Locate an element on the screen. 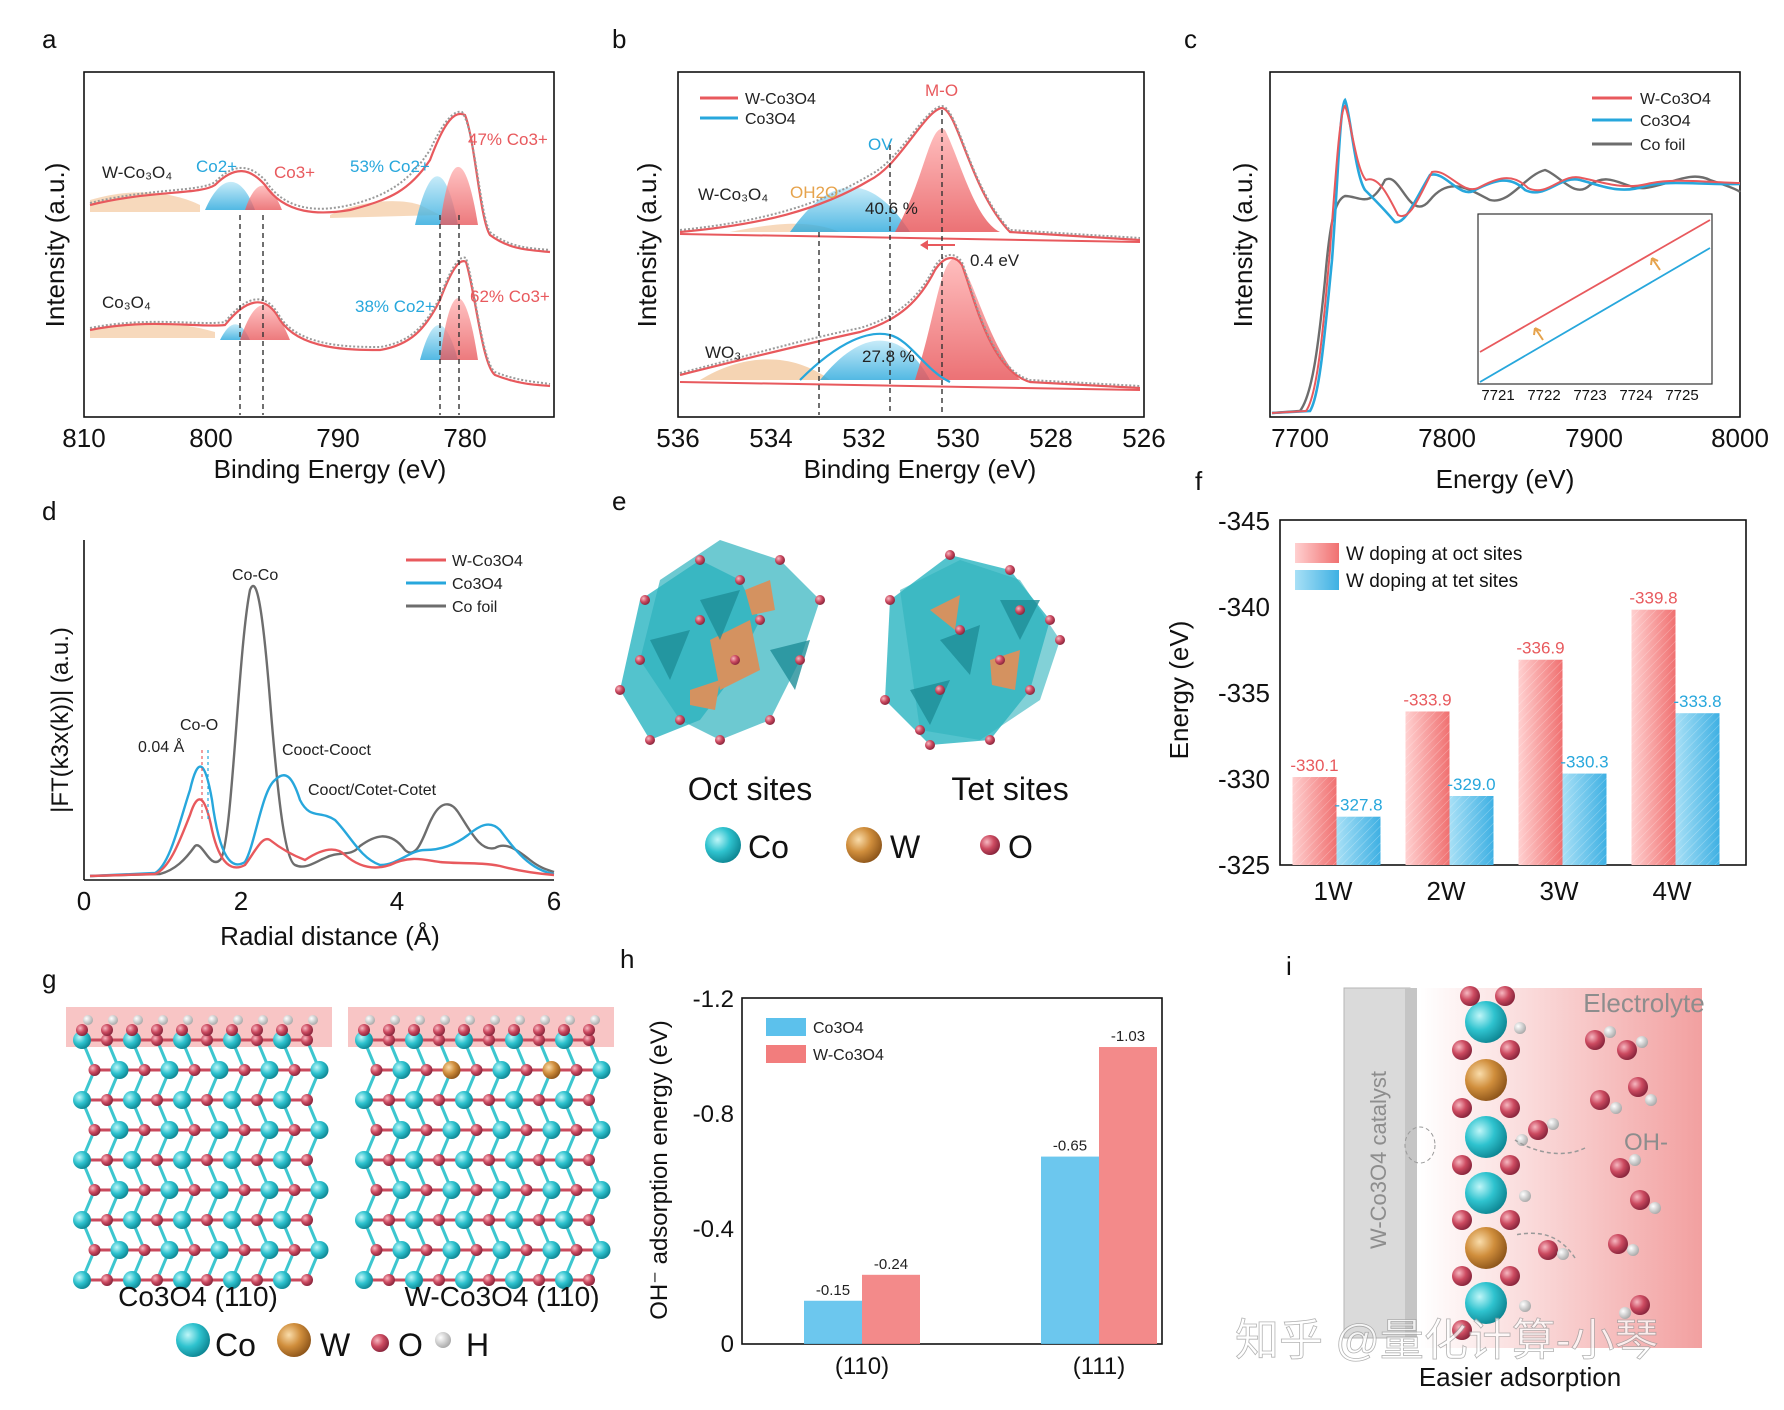 The width and height of the screenshot is (1784, 1410). oh-label: OH- is located at coordinates (1646, 1142).